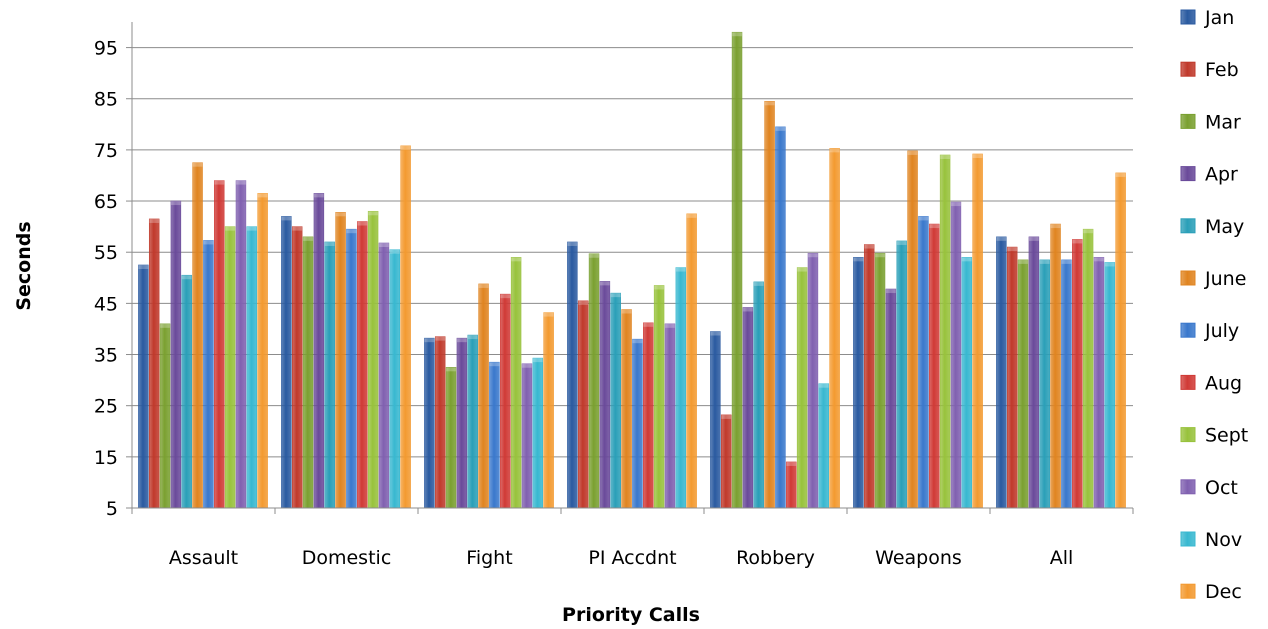  I want to click on x-tick-label: Assault, so click(203, 558).